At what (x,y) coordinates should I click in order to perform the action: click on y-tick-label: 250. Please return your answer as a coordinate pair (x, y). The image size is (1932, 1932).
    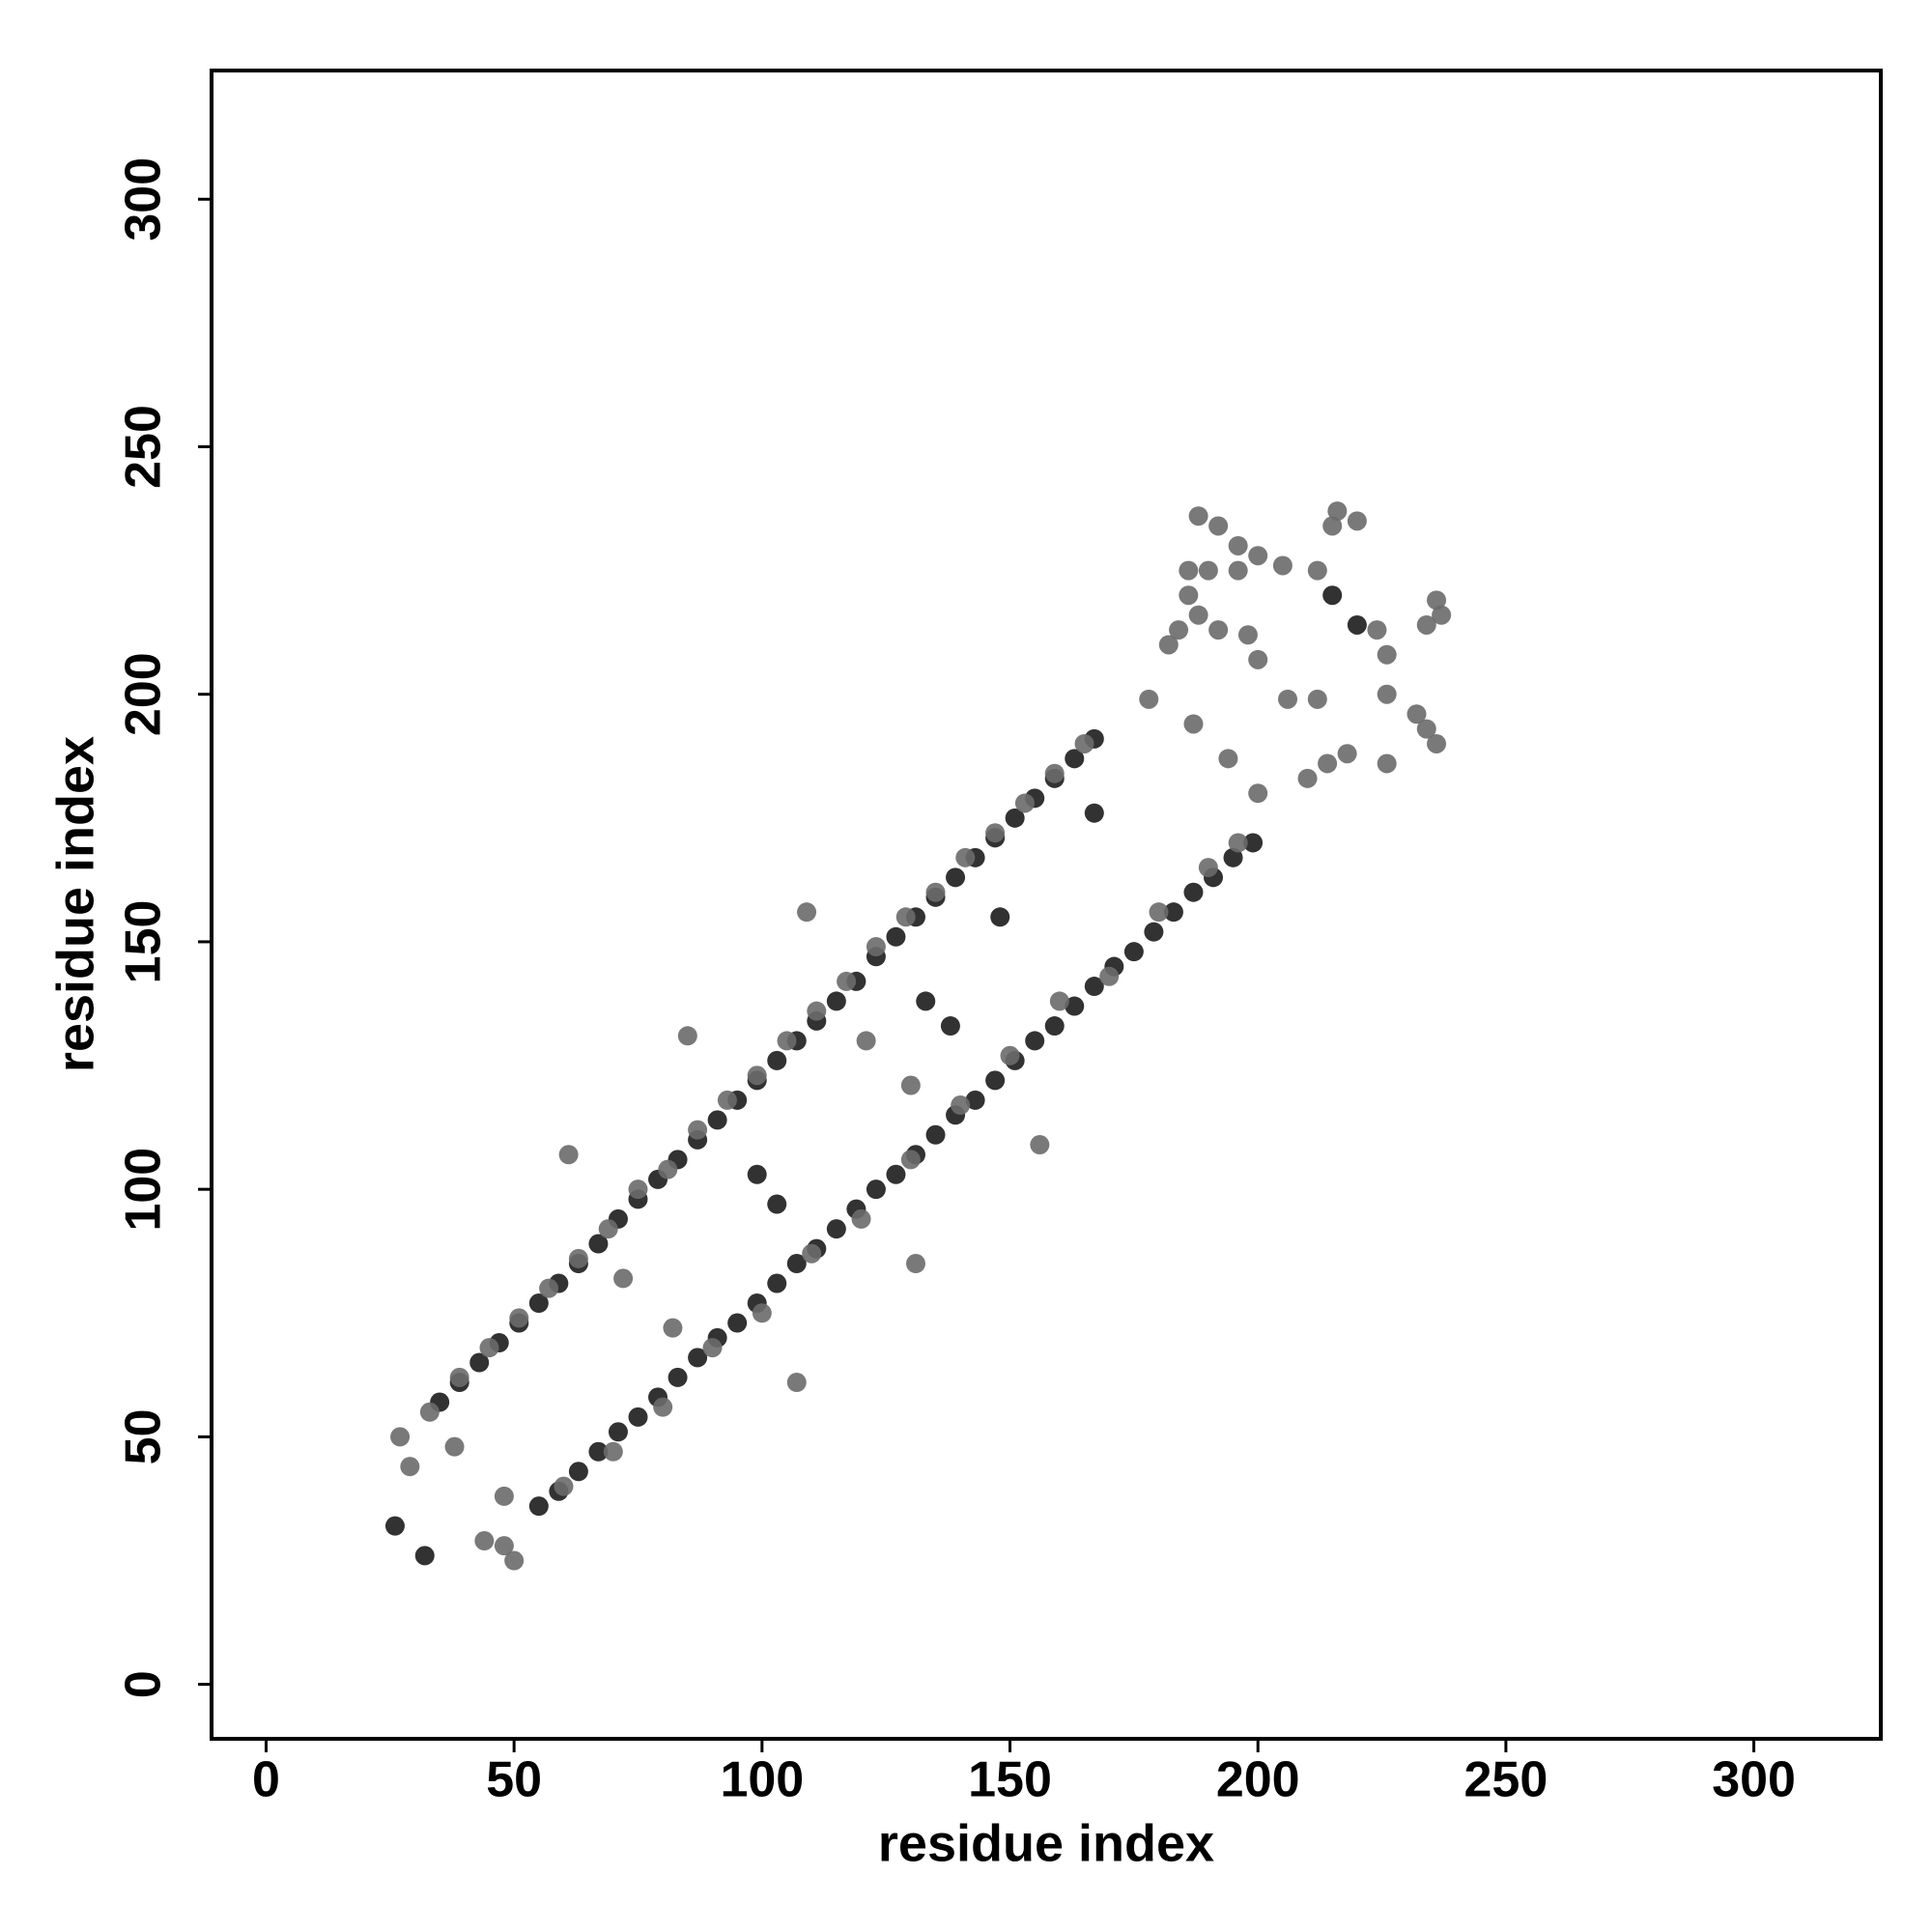
    Looking at the image, I should click on (144, 447).